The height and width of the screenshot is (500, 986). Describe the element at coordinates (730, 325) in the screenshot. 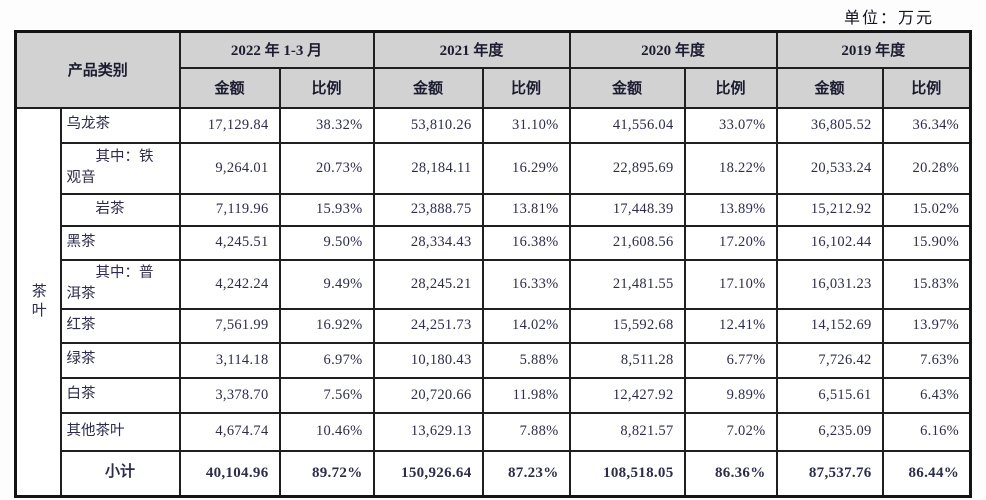

I see `ratio-cell: 12.41%` at that location.